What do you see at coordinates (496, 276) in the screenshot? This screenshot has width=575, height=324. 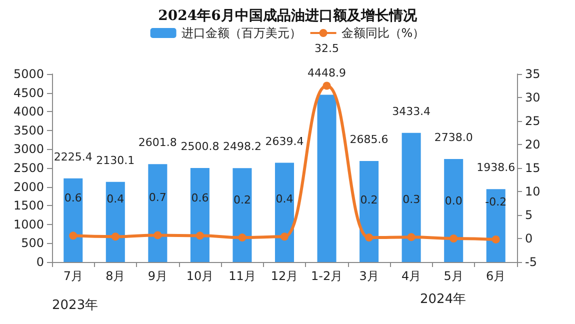 I see `x-tick-label: 6月` at bounding box center [496, 276].